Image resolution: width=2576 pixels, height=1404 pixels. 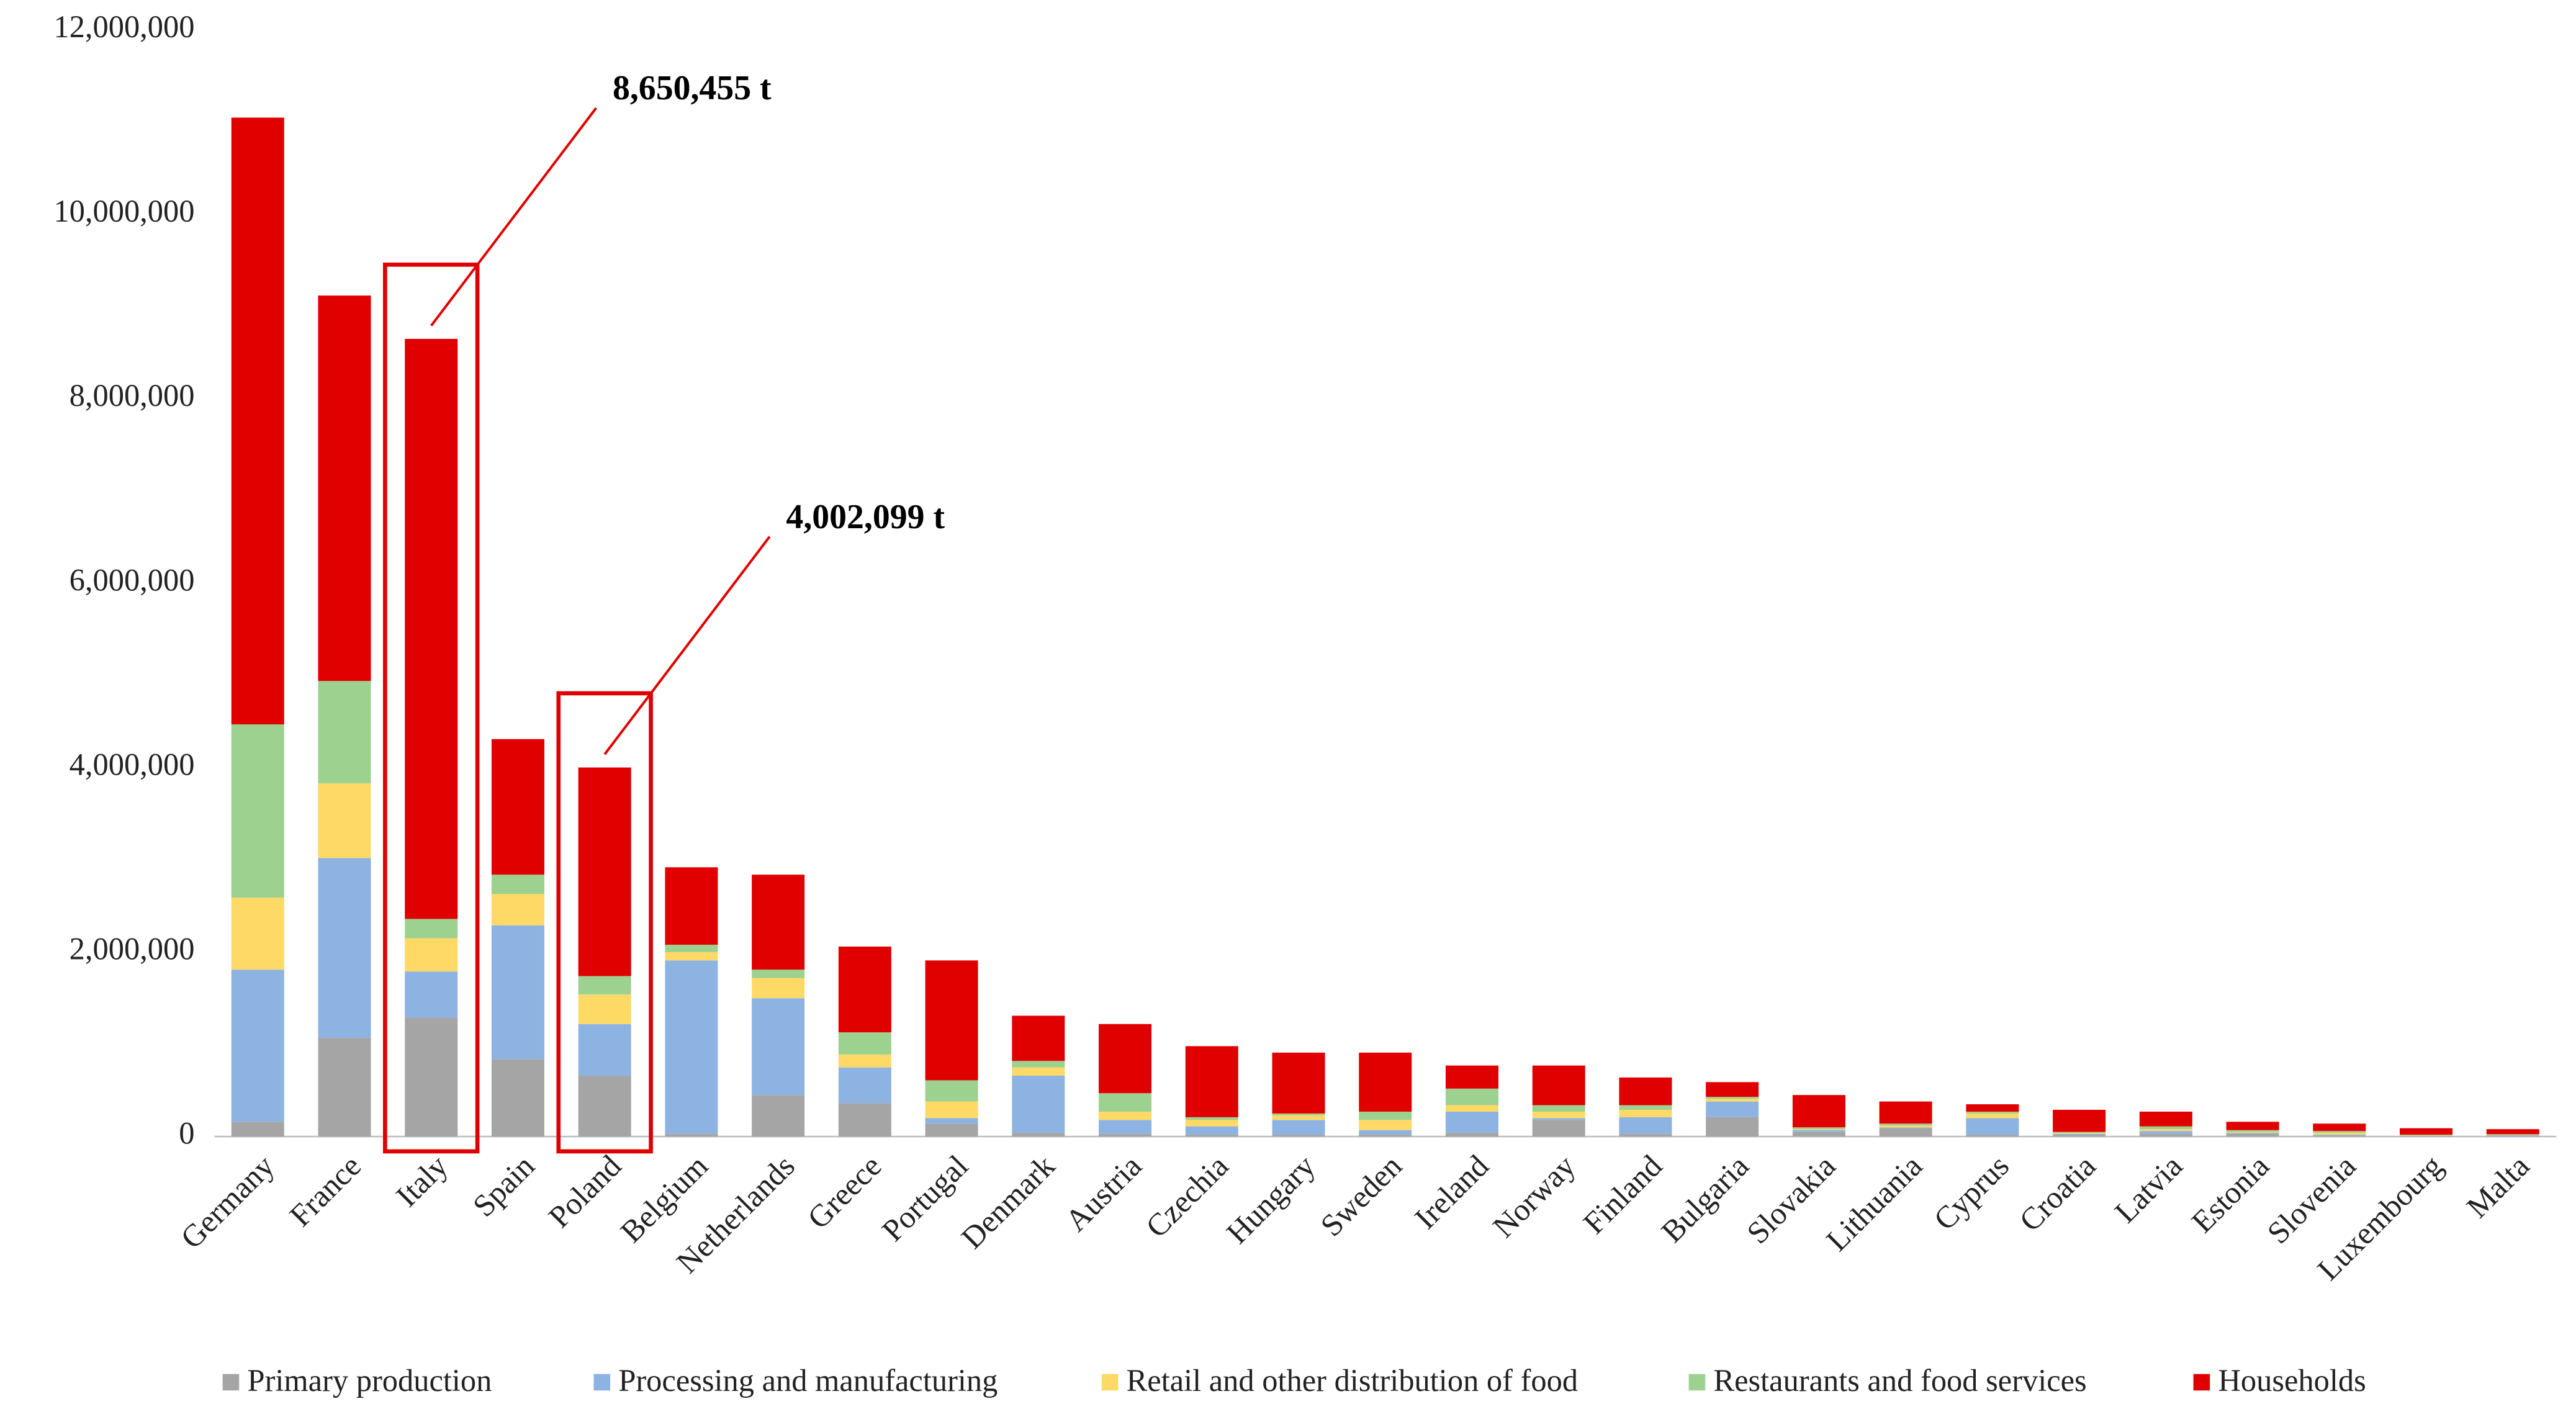 What do you see at coordinates (132, 949) in the screenshot?
I see `y-tick-label: 2,000,000` at bounding box center [132, 949].